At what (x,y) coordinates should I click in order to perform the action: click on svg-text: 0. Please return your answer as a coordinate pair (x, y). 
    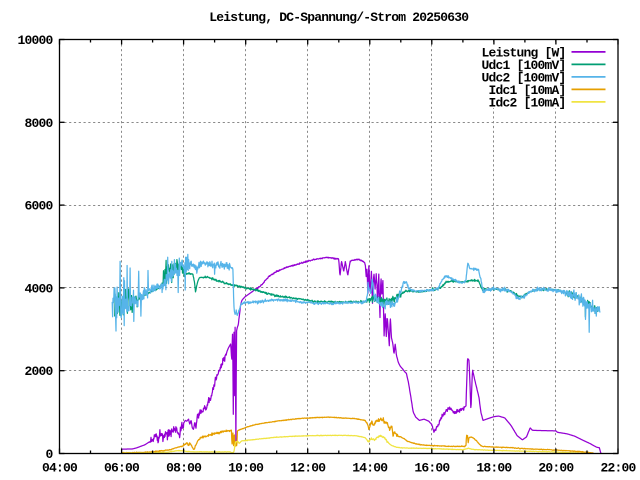
    Looking at the image, I should click on (49, 454).